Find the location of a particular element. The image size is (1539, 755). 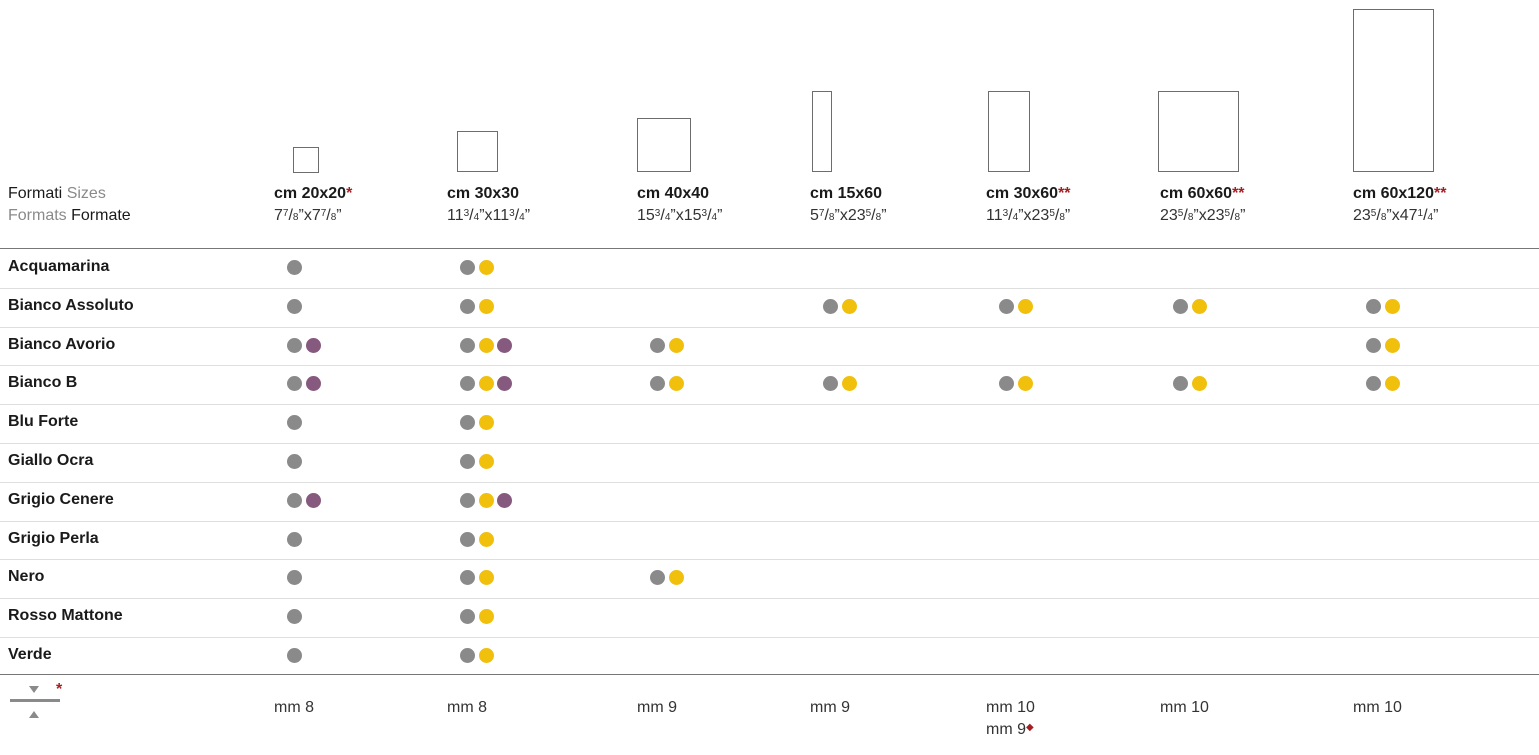

size-inches: 113/4”x235/8” is located at coordinates (1028, 216).